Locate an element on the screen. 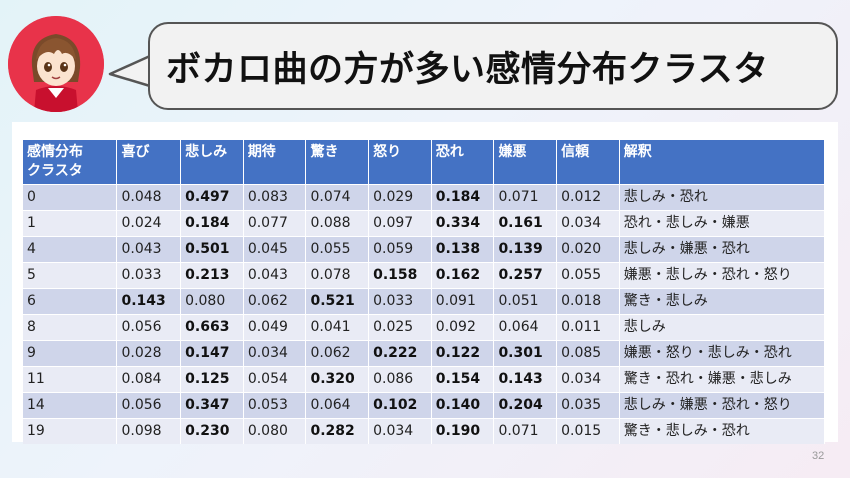 This screenshot has width=850, height=478. column-header: 恐れ is located at coordinates (463, 162).